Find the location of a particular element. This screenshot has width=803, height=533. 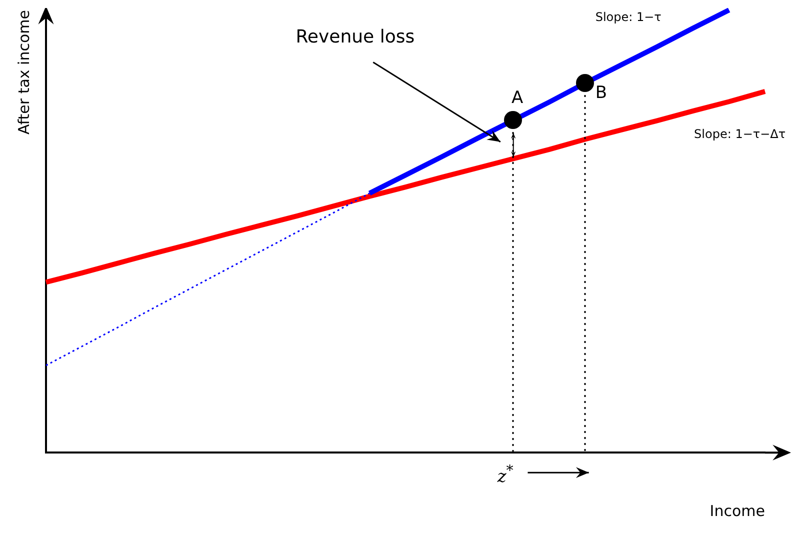

annotation: Slope: 1−τ−Δτ is located at coordinates (740, 133).